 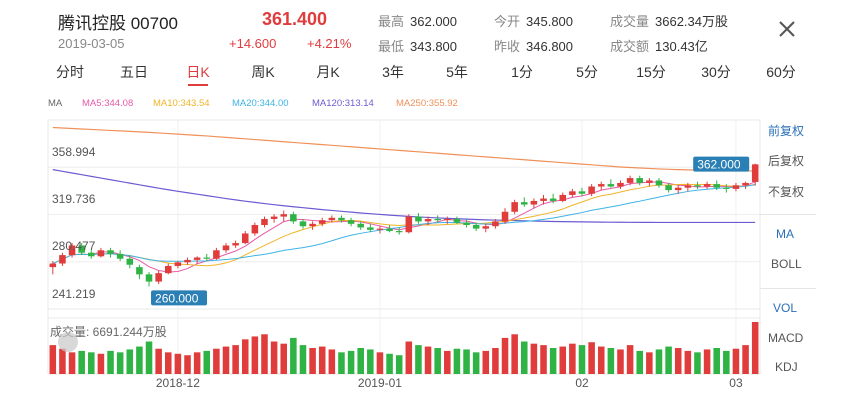 What do you see at coordinates (781, 72) in the screenshot?
I see `tab-60-min: 60分` at bounding box center [781, 72].